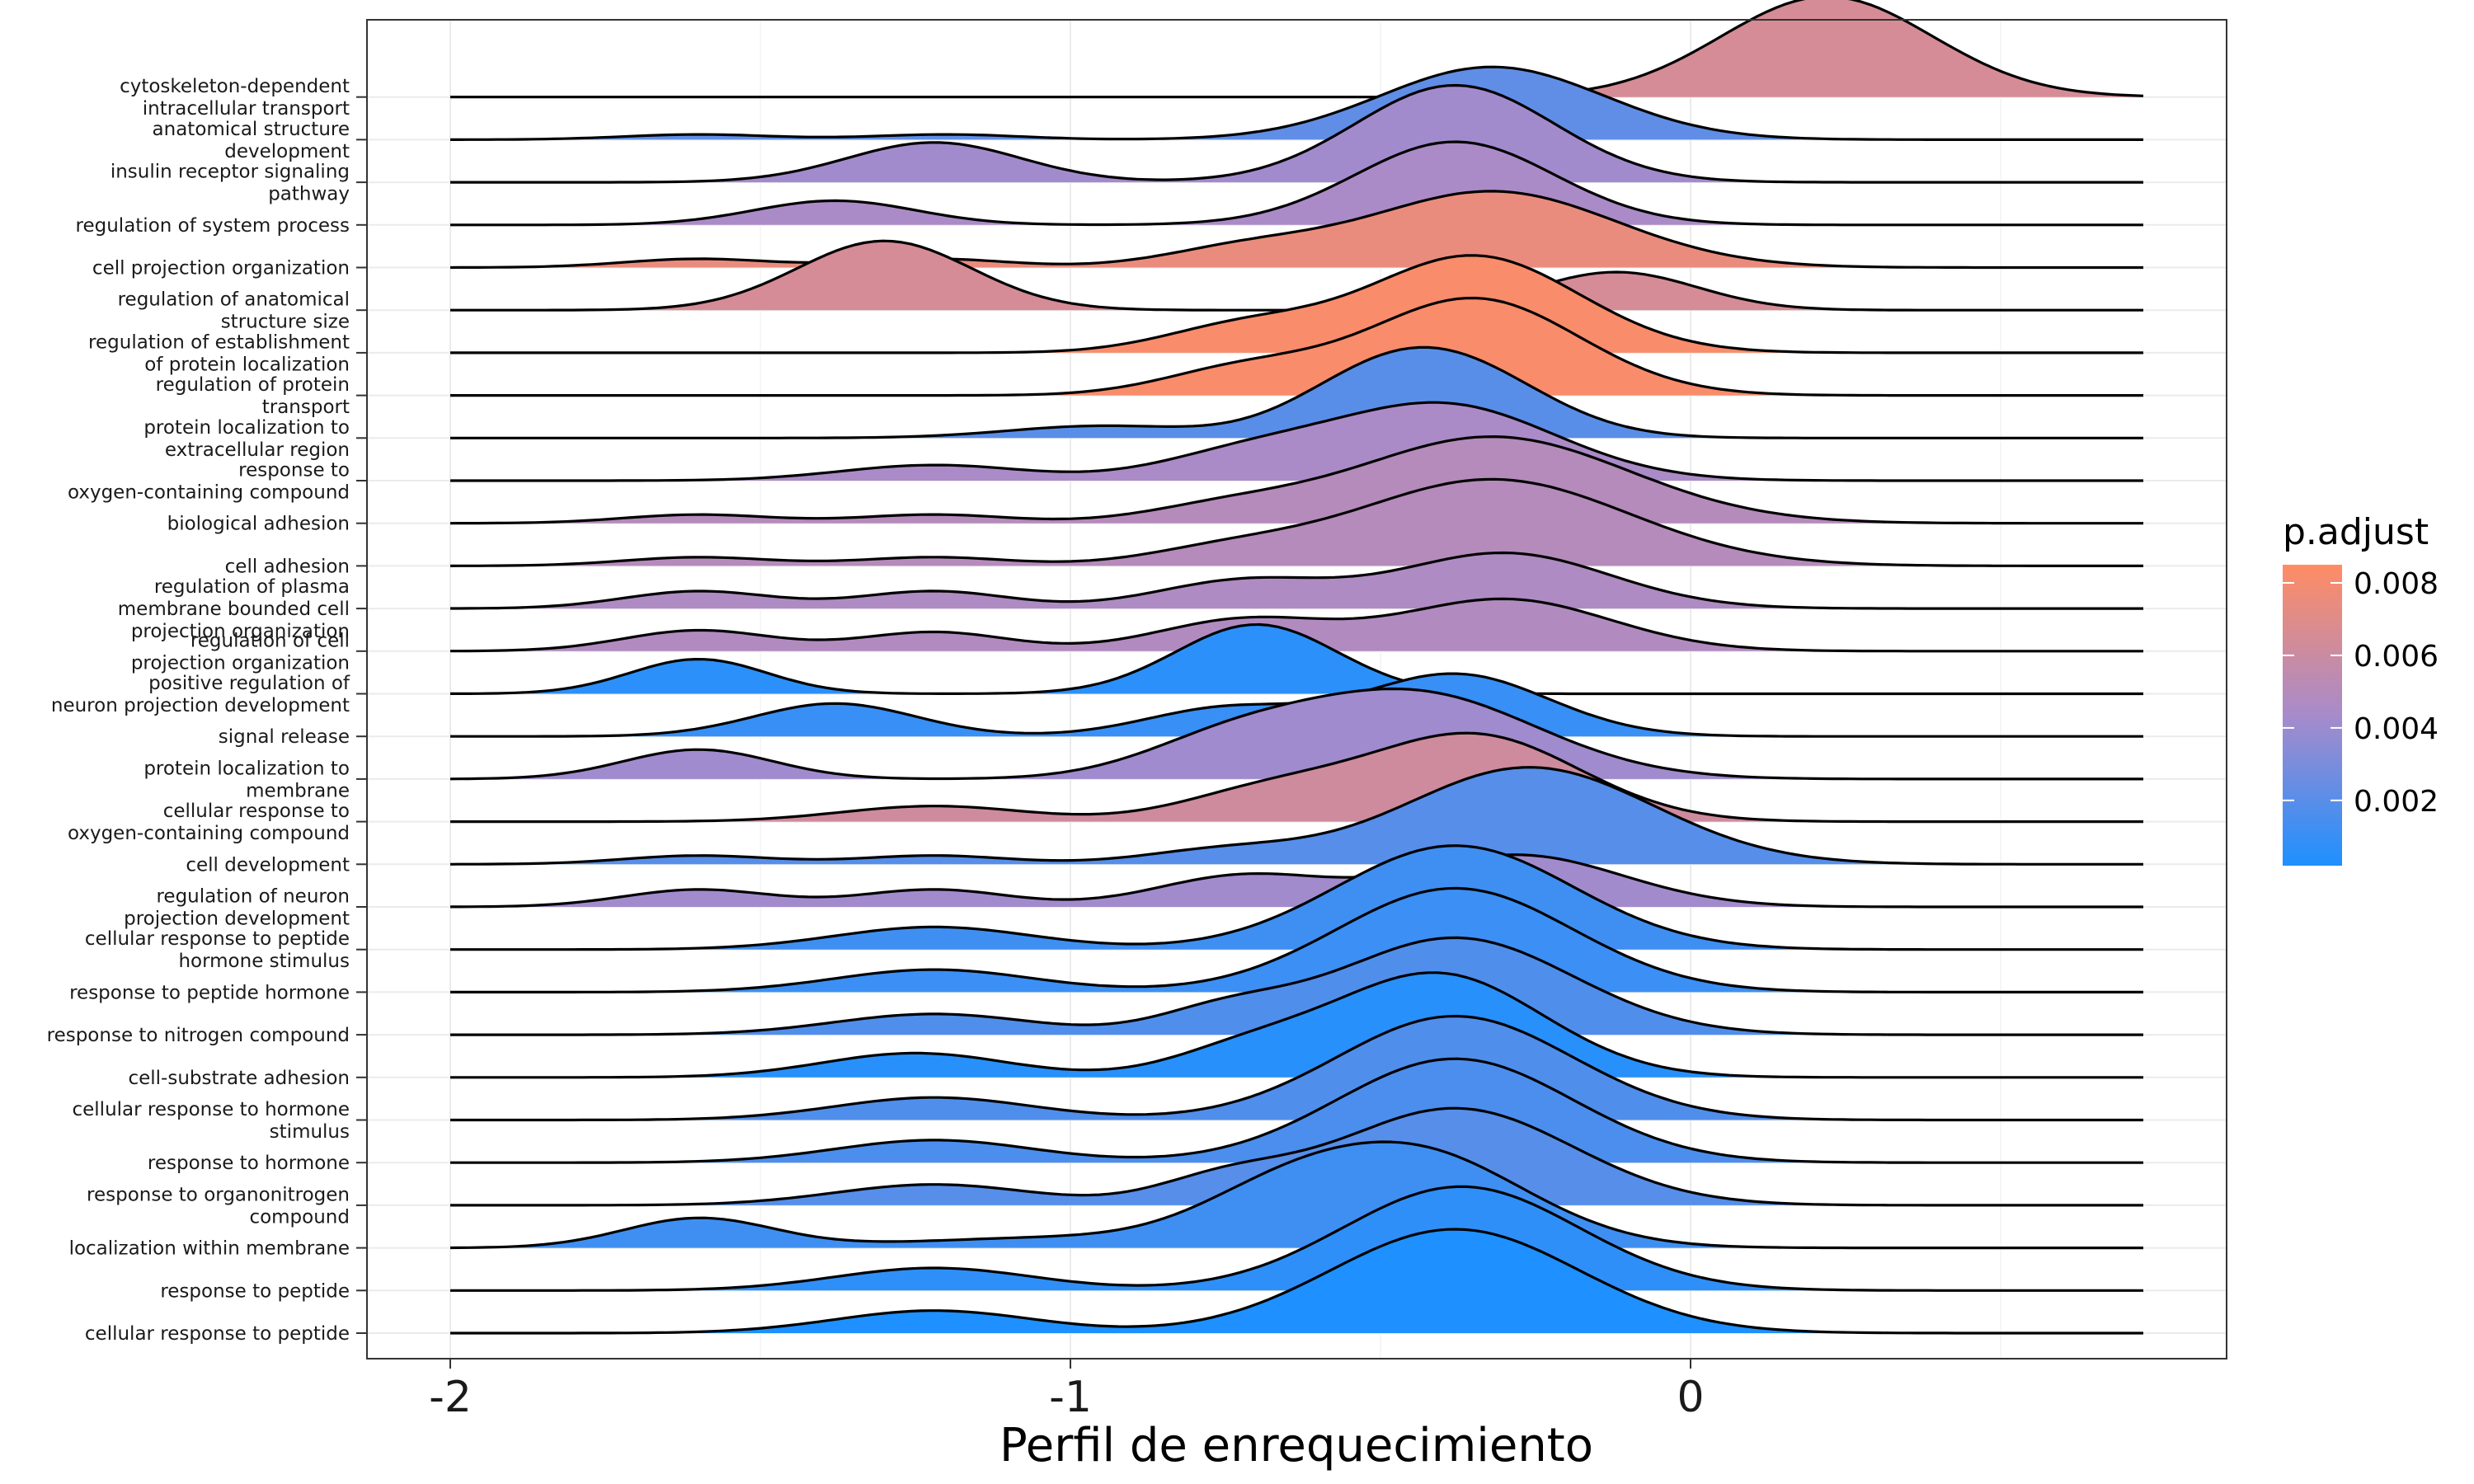 This screenshot has width=2474, height=1484. I want to click on y-tick-label: cell projection organization, so click(221, 268).